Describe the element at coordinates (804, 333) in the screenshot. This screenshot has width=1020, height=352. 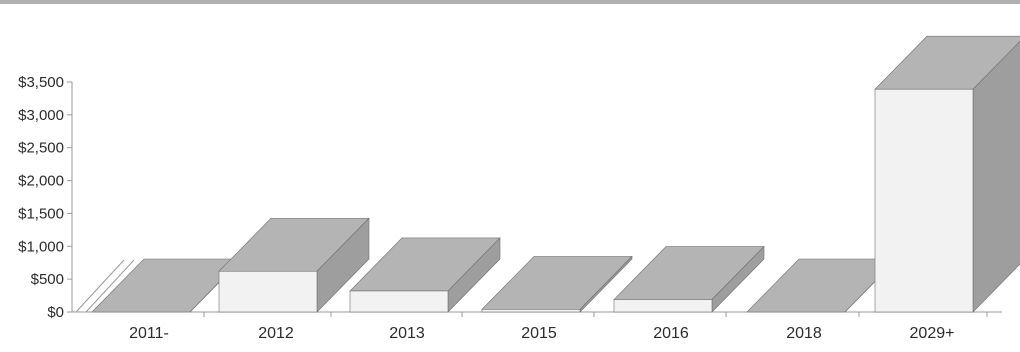
I see `x-tick-label: 2018` at that location.